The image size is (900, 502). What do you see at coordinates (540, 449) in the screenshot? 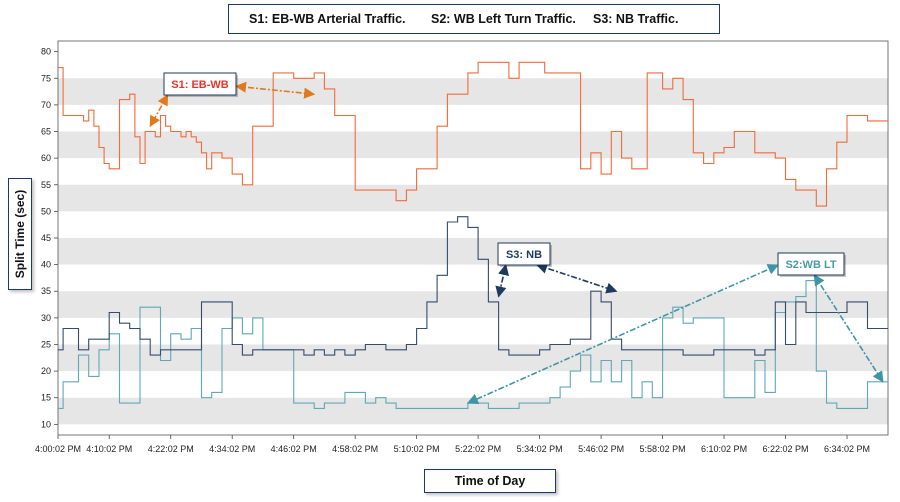
I see `x-tick-label: 5:34:02 PM` at bounding box center [540, 449].